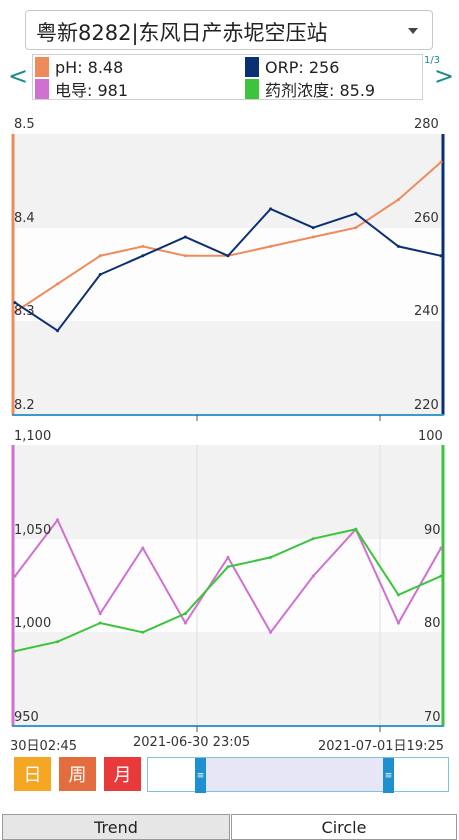  I want to click on legend-item-dosage: 药剂浓度: 85.9, so click(310, 89).